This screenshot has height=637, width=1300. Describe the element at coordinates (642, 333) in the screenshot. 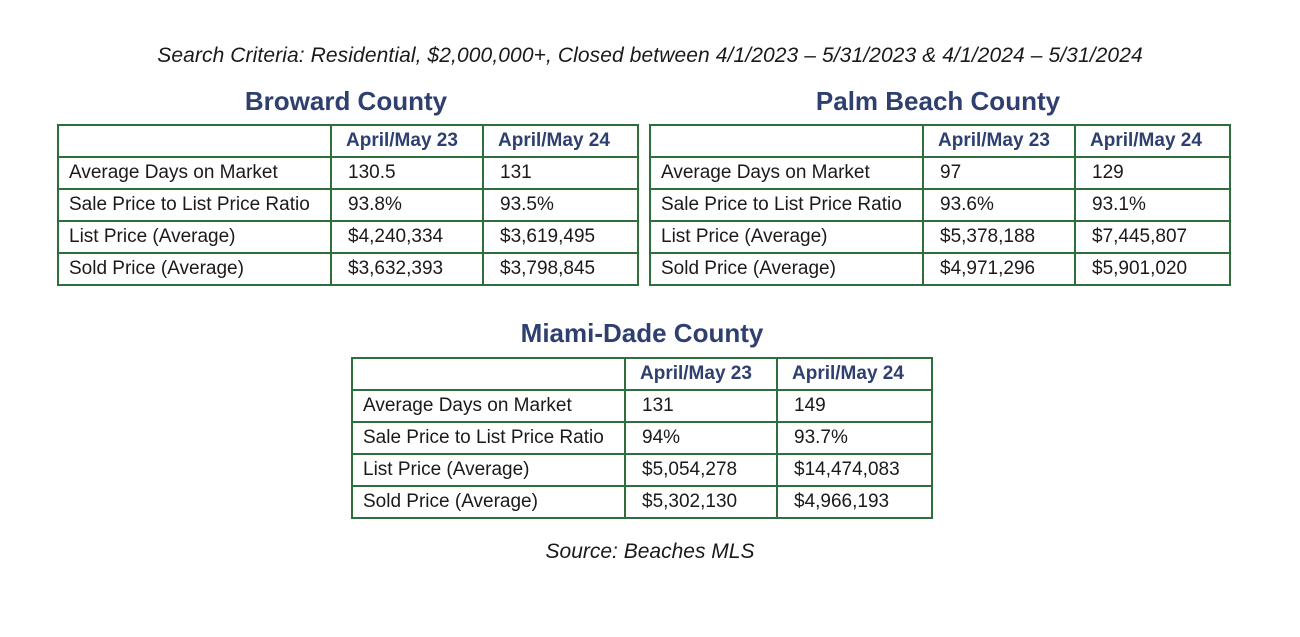

I see `miami-dade-county-title: Miami-Dade County` at that location.